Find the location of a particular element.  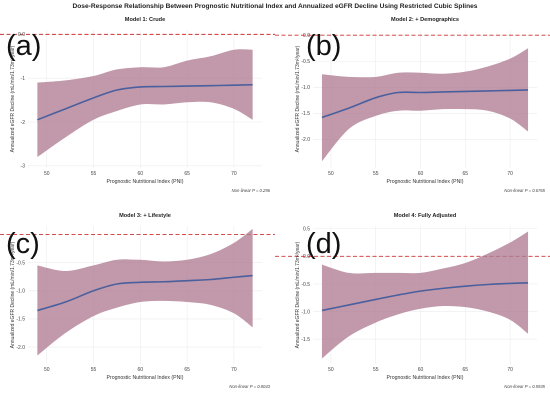

panel-title: Model 4: Fully Adjusted is located at coordinates (425, 216).